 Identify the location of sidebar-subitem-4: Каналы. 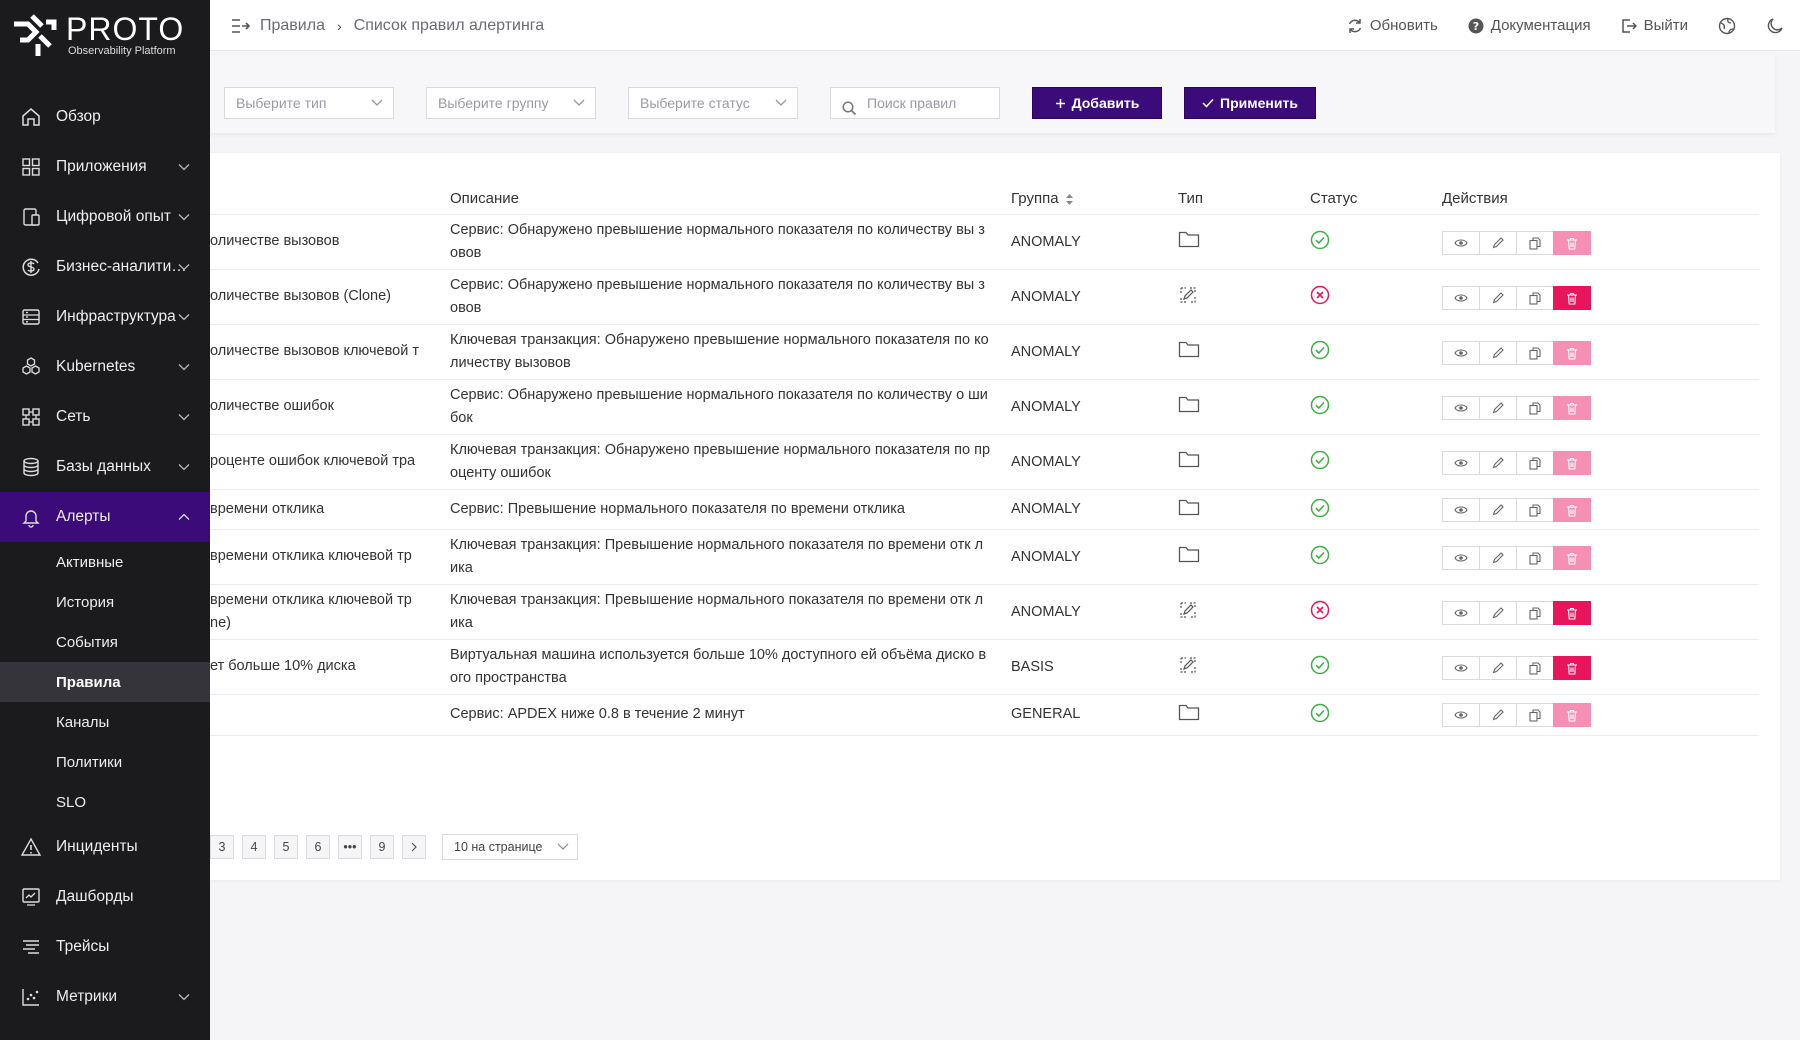
(83, 722).